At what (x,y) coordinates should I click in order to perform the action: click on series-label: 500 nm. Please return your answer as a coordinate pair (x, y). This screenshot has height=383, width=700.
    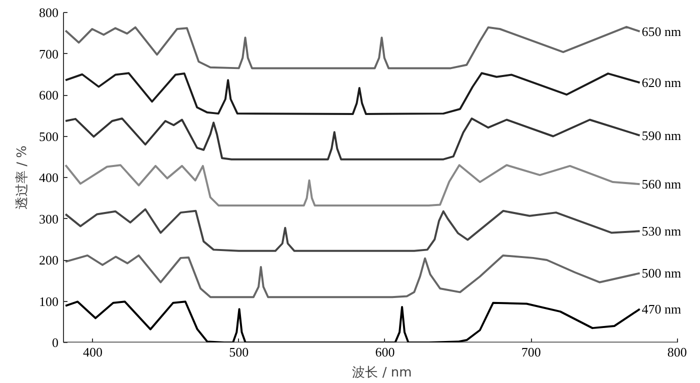
    Looking at the image, I should click on (662, 273).